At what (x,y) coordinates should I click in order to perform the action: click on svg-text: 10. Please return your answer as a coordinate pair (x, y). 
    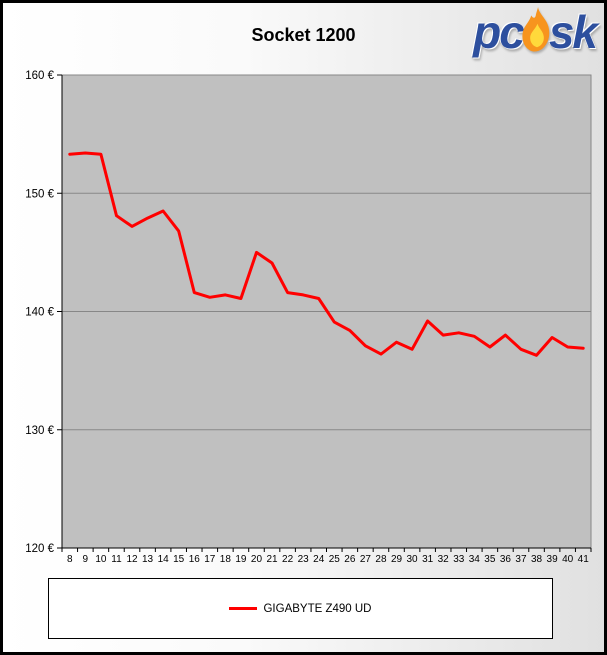
    Looking at the image, I should click on (101, 559).